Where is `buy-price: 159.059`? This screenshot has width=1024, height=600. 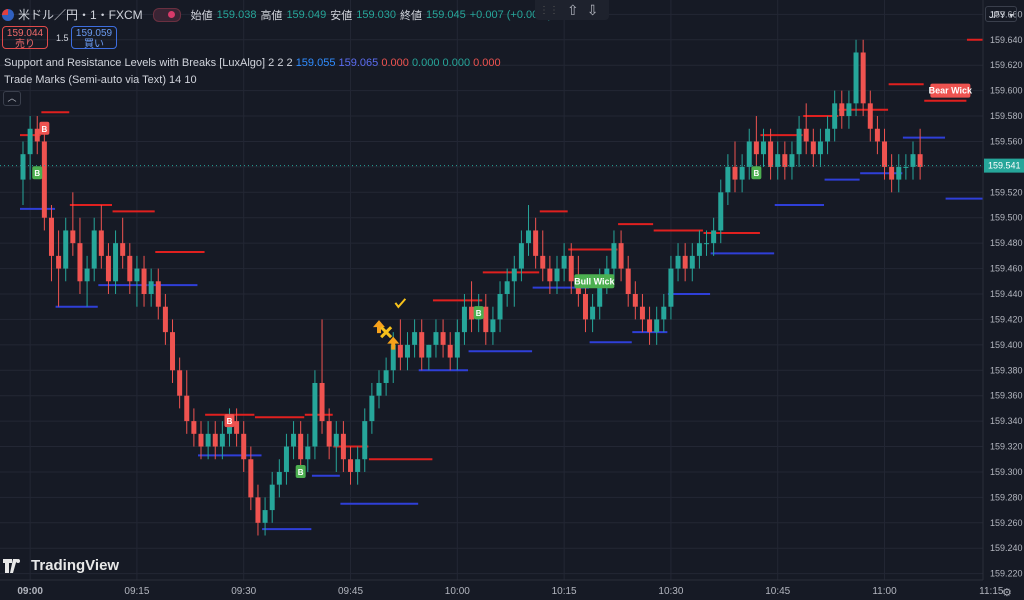
buy-price: 159.059 is located at coordinates (94, 33).